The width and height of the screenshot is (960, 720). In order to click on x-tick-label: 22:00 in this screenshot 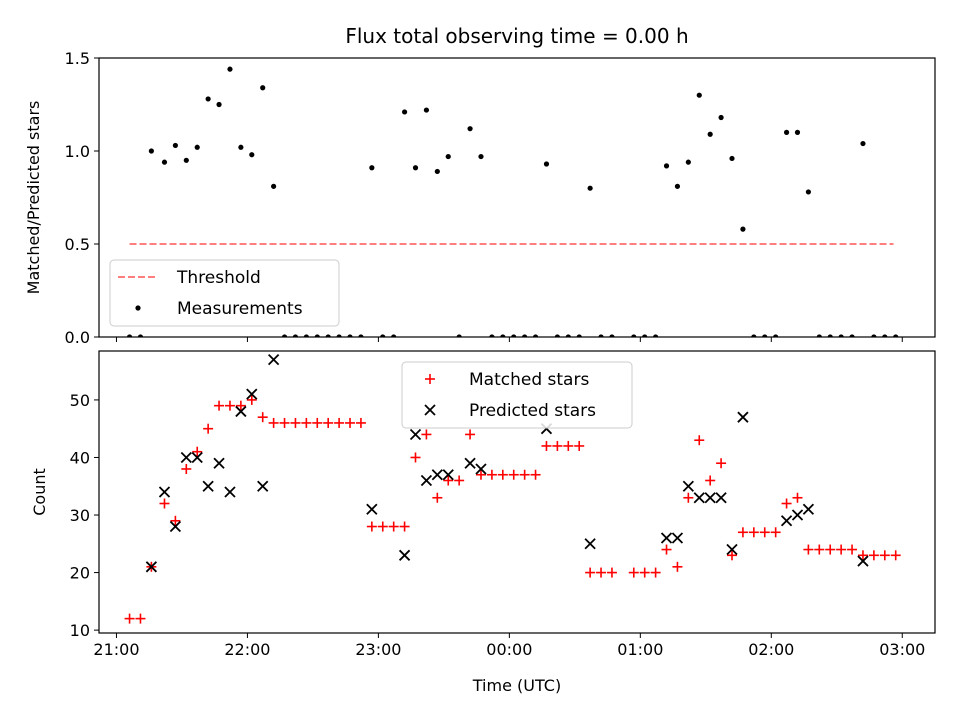, I will do `click(247, 649)`.